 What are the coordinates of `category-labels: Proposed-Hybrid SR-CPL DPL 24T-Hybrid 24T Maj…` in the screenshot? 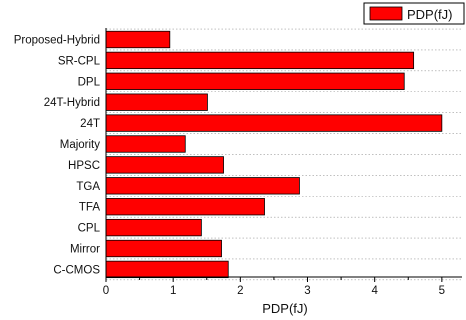 It's located at (57, 156).